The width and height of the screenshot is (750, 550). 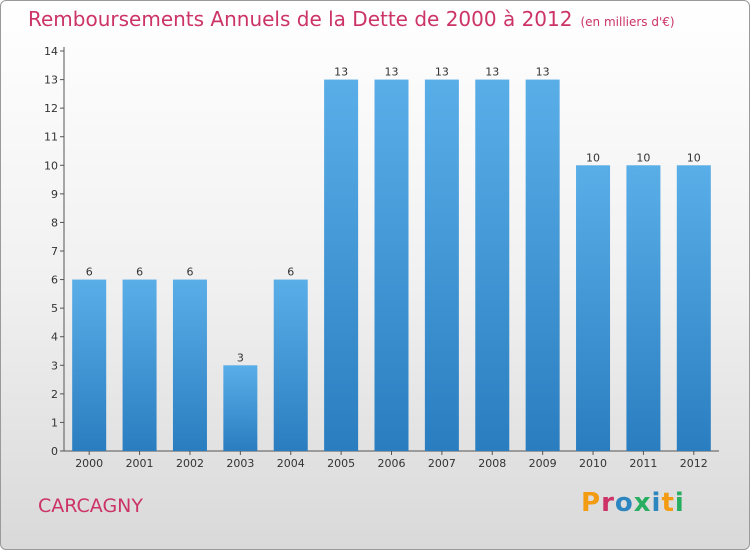 What do you see at coordinates (51, 137) in the screenshot?
I see `y-tick-label: 11` at bounding box center [51, 137].